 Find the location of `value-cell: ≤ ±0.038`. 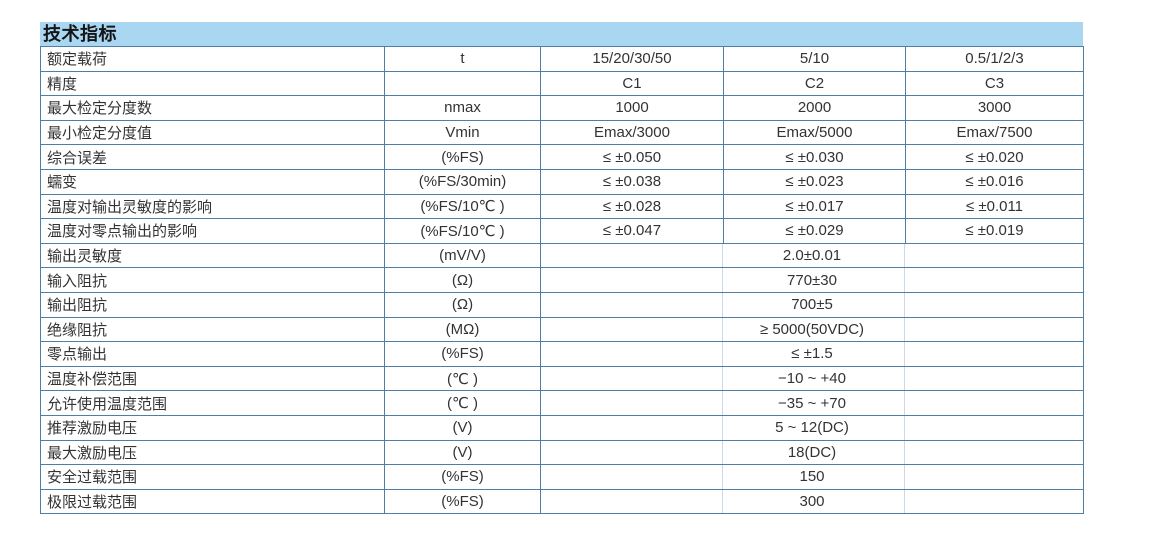

value-cell: ≤ ±0.038 is located at coordinates (632, 181).